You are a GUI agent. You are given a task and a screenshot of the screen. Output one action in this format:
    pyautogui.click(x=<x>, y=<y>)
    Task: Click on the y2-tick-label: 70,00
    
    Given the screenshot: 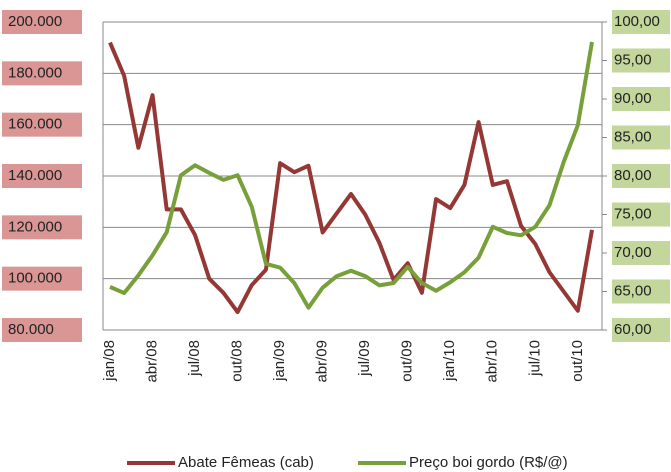 What is the action you would take?
    pyautogui.click(x=633, y=252)
    